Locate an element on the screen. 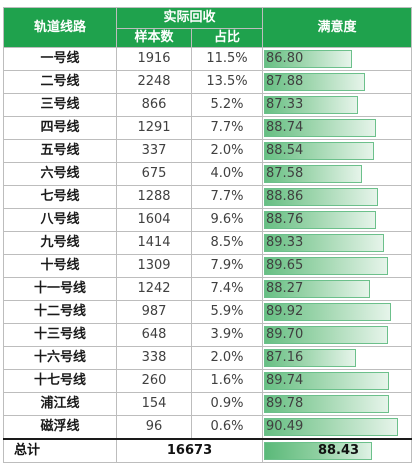 This screenshot has width=415, height=470. share-percent: 7.4% is located at coordinates (227, 289).